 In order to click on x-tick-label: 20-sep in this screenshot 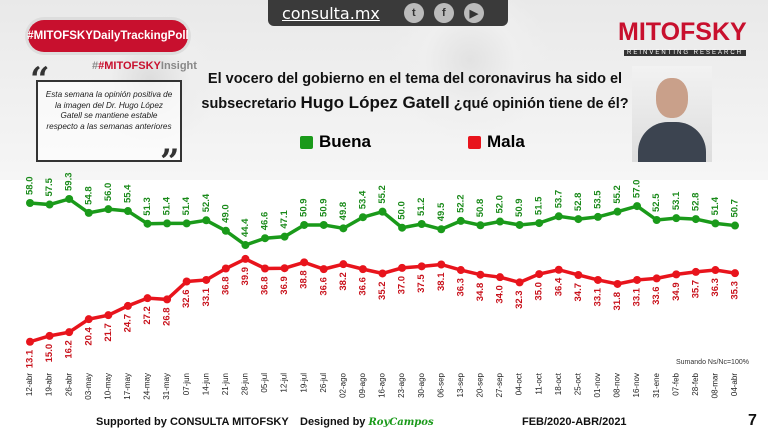, I will do `click(480, 384)`.